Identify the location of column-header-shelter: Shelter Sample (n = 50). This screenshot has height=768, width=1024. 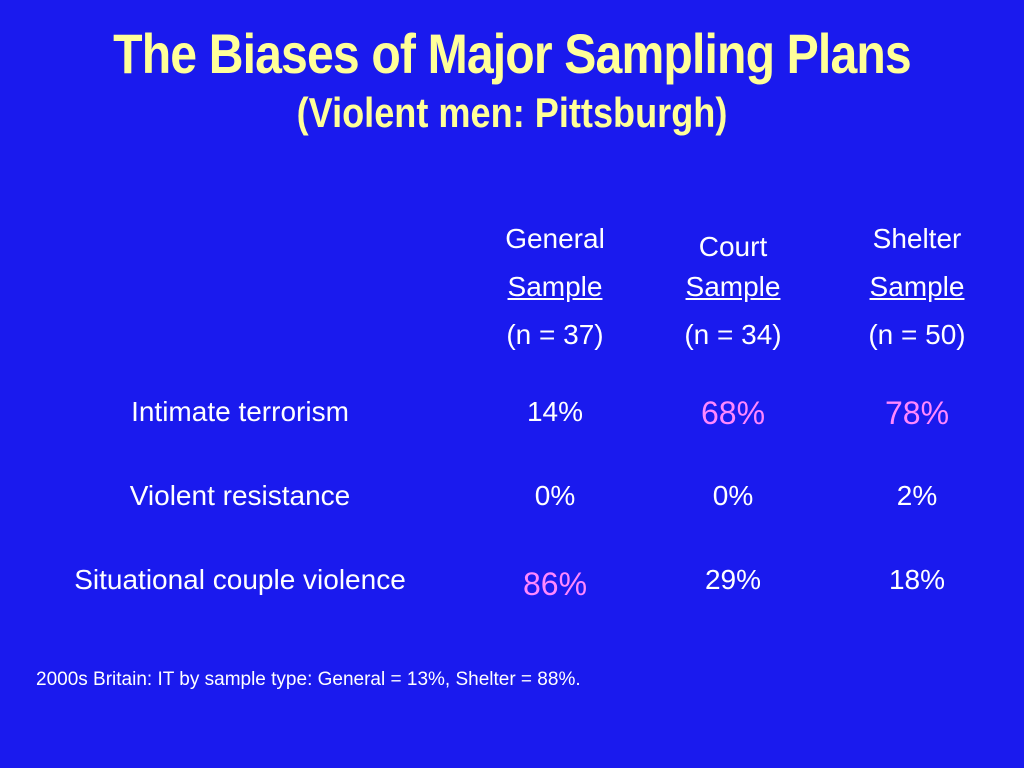
(917, 294).